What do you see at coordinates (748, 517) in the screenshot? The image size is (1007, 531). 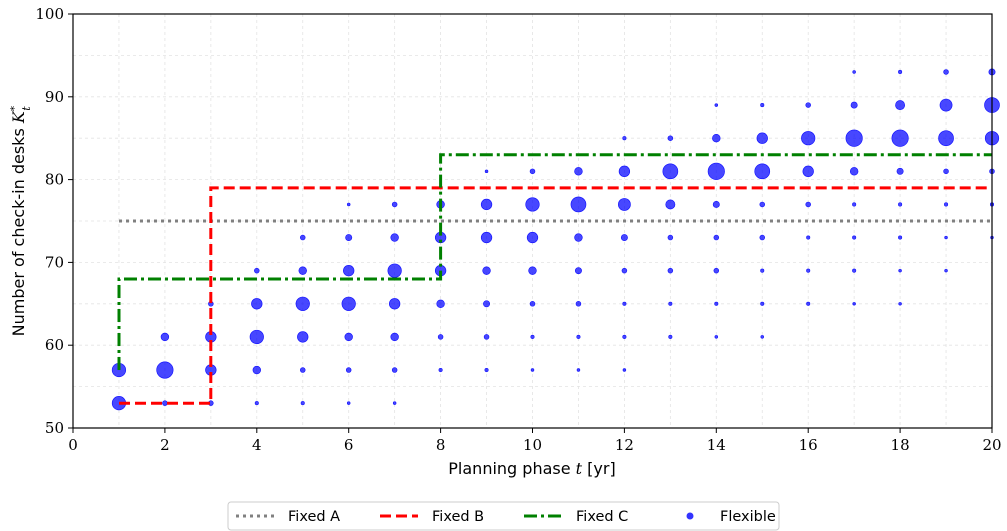 I see `legend-label-flexible: Flexible` at bounding box center [748, 517].